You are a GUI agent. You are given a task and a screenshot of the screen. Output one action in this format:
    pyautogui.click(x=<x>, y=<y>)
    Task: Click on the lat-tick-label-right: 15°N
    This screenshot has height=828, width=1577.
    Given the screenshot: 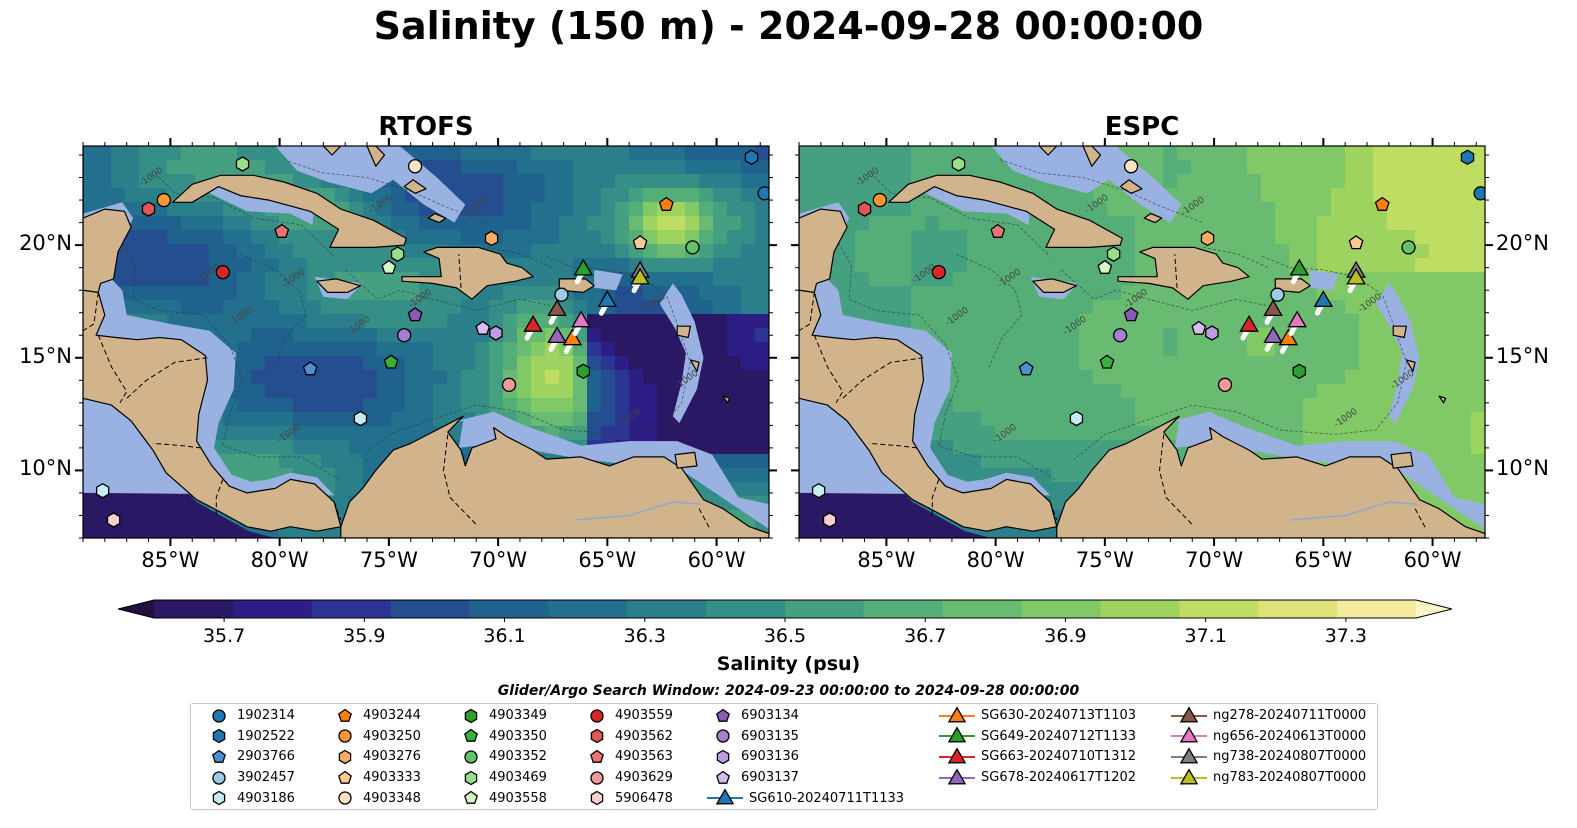 What is the action you would take?
    pyautogui.click(x=1522, y=355)
    